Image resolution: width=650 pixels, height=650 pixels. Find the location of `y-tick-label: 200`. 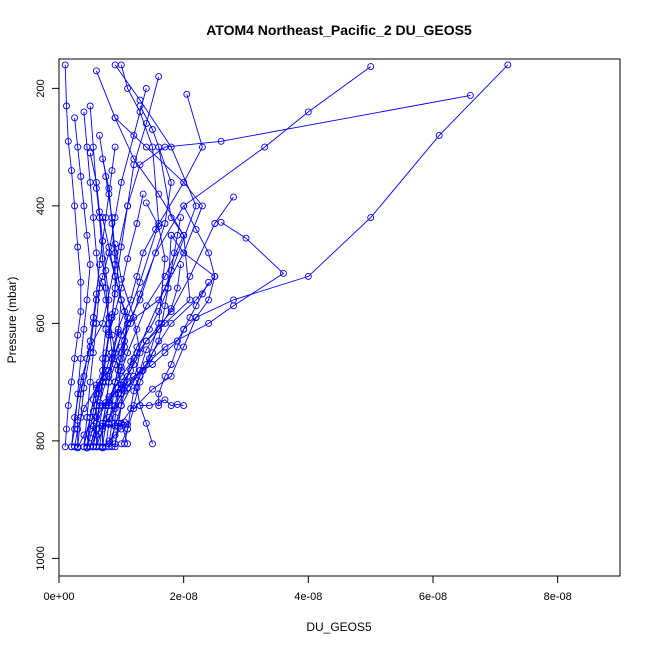

y-tick-label: 200 is located at coordinates (41, 88).